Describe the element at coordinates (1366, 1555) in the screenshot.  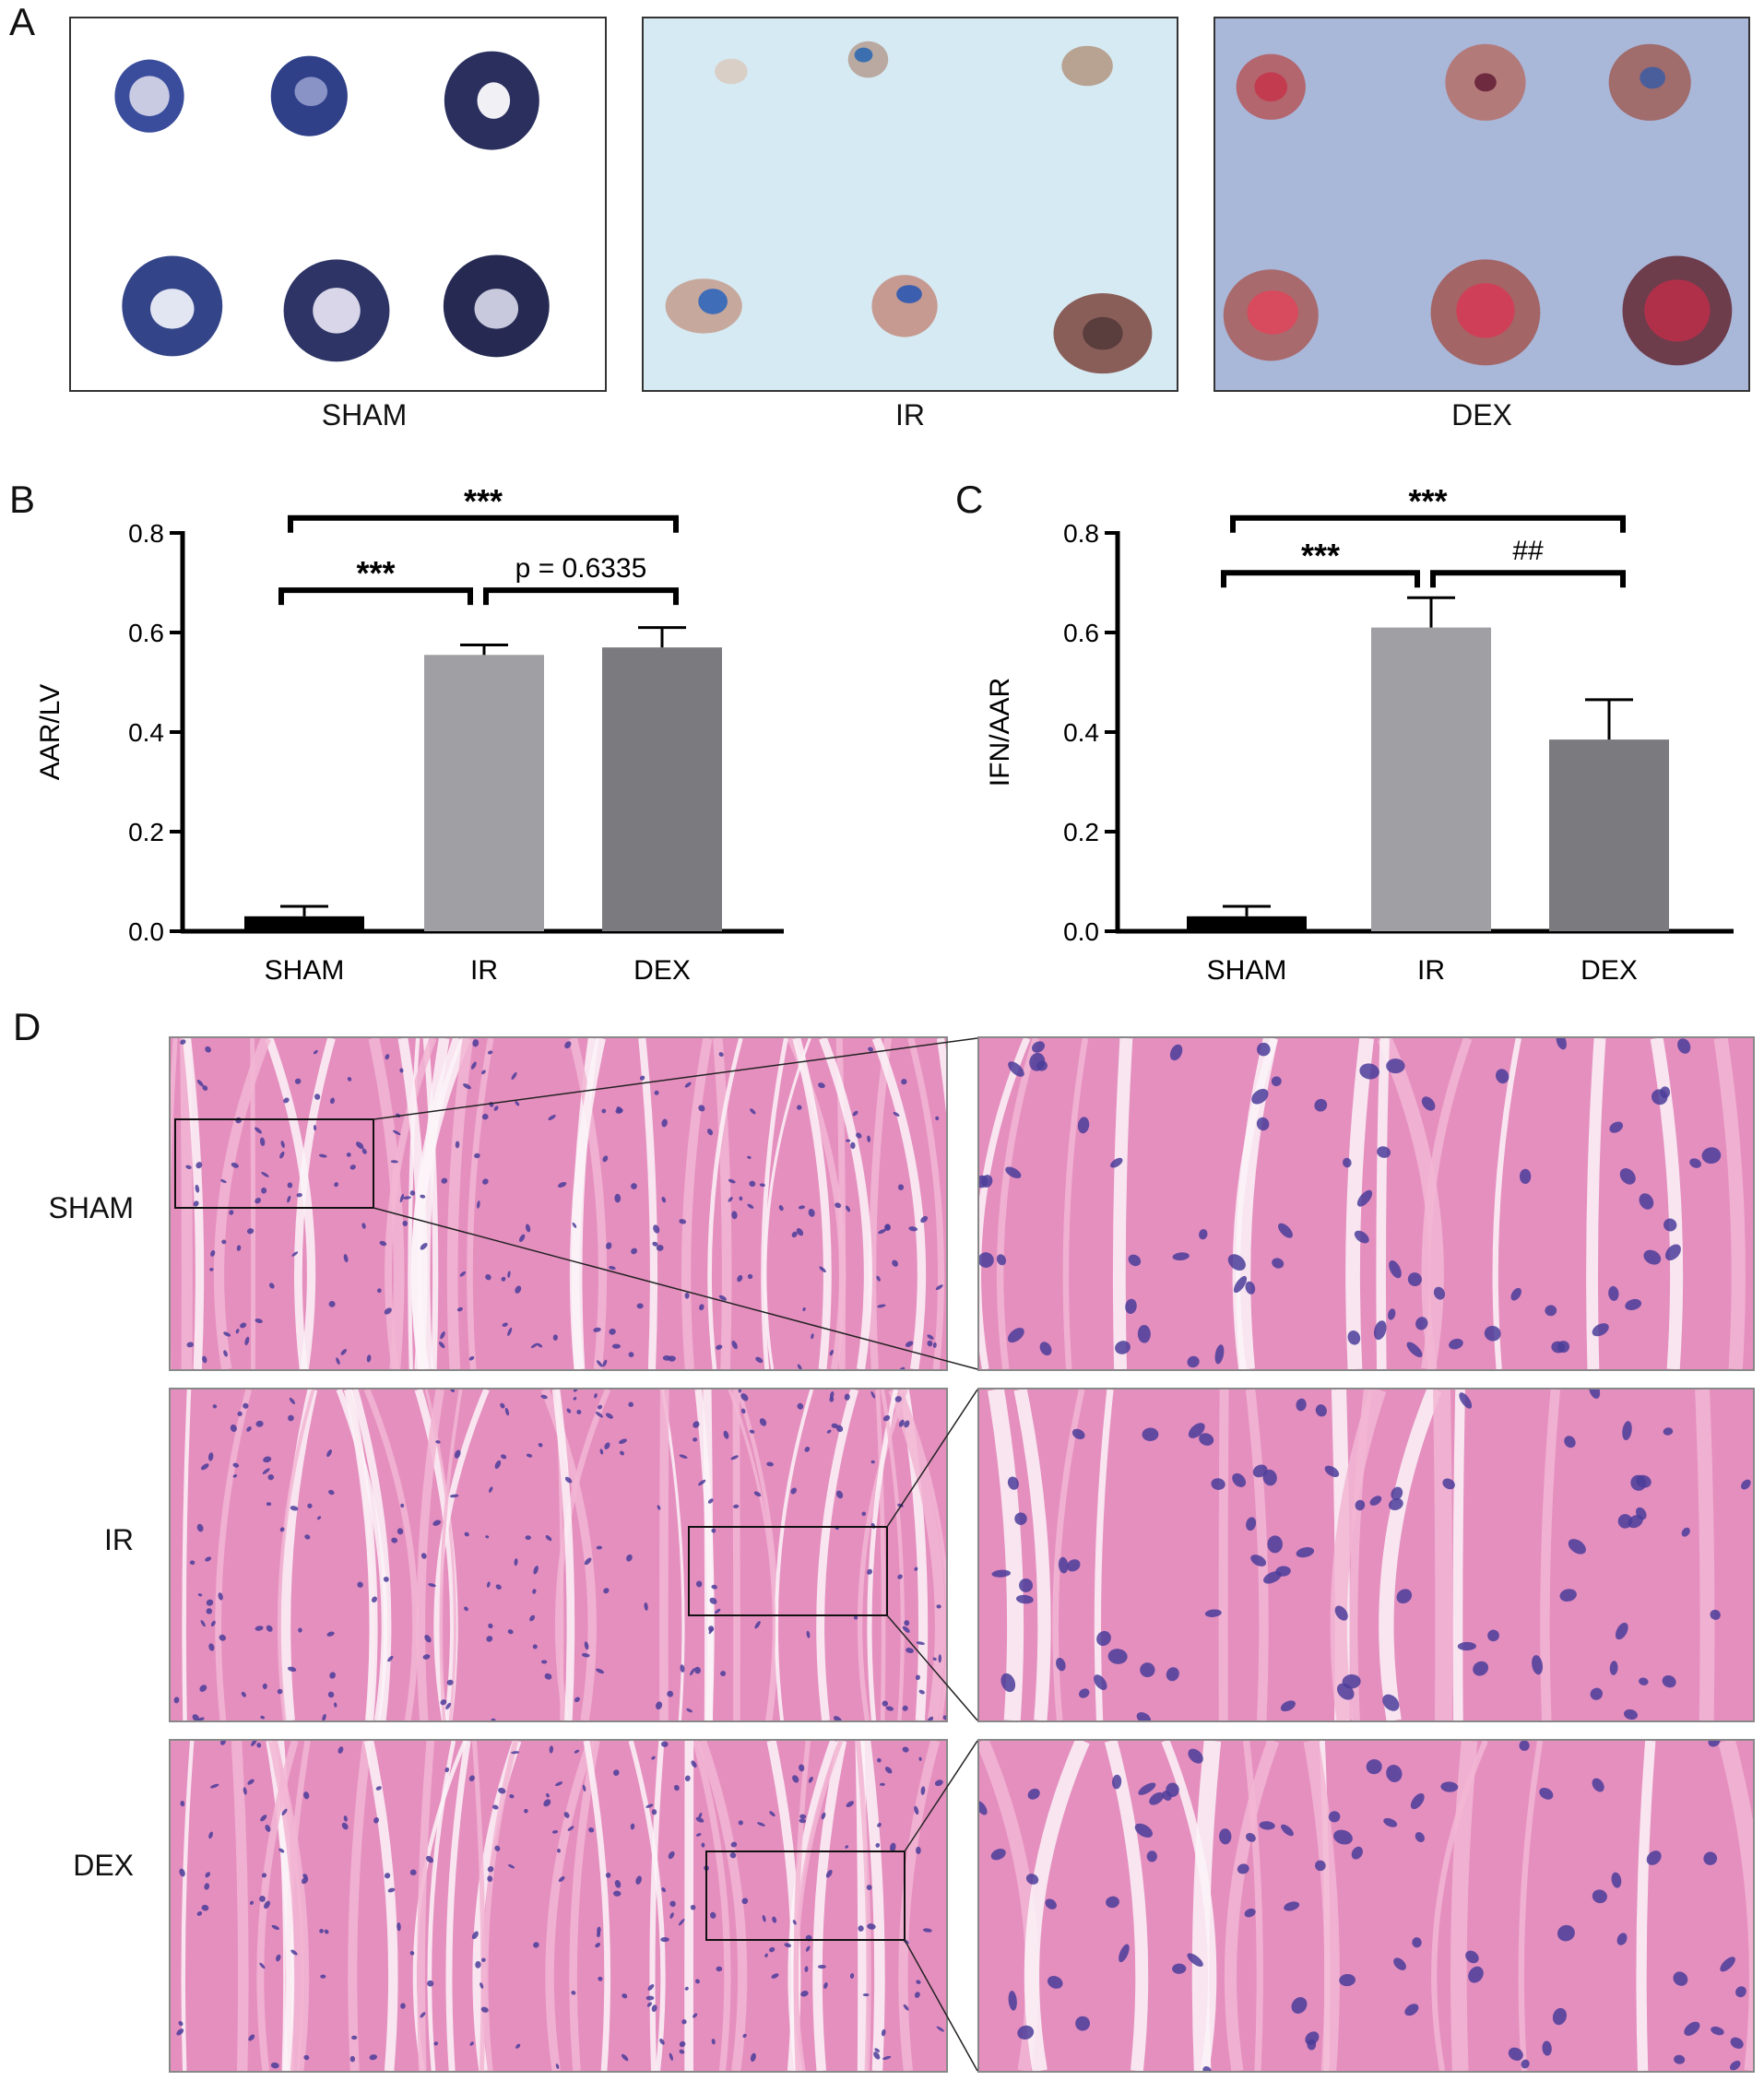
I see `histology-zoom-ir` at that location.